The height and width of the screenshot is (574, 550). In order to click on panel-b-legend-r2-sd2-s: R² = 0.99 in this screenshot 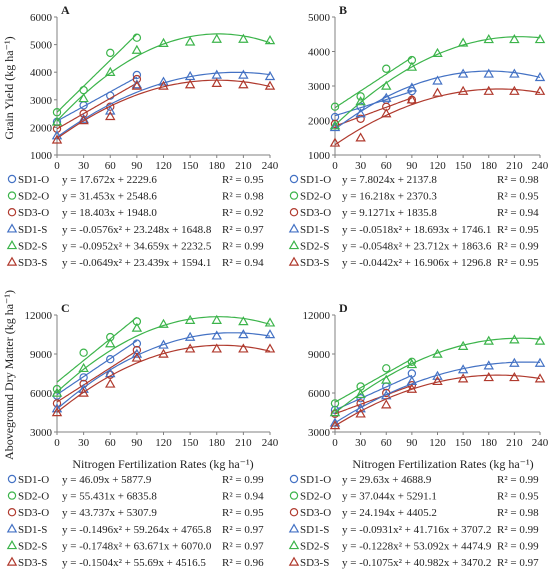, I will do `click(518, 246)`.